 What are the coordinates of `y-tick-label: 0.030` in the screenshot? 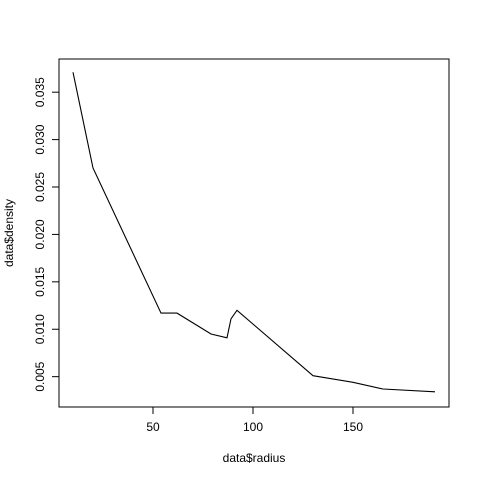 It's located at (40, 139).